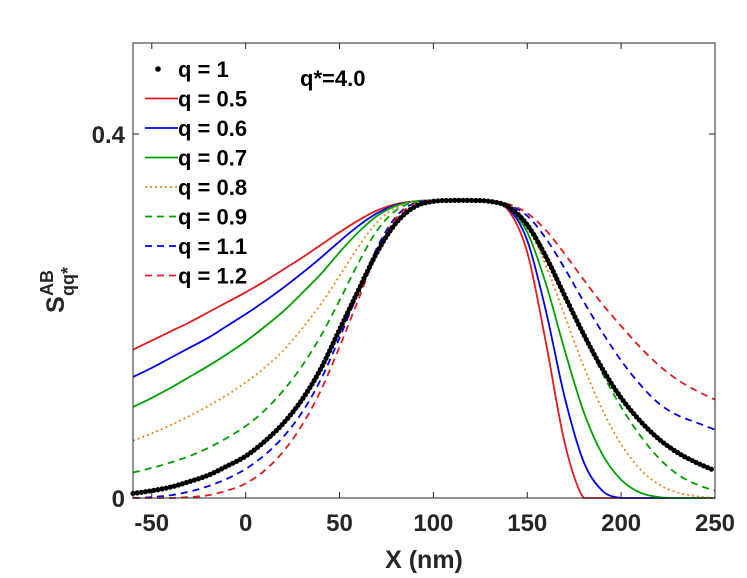 The height and width of the screenshot is (578, 747). Describe the element at coordinates (527, 523) in the screenshot. I see `x-tick-label: 150` at that location.